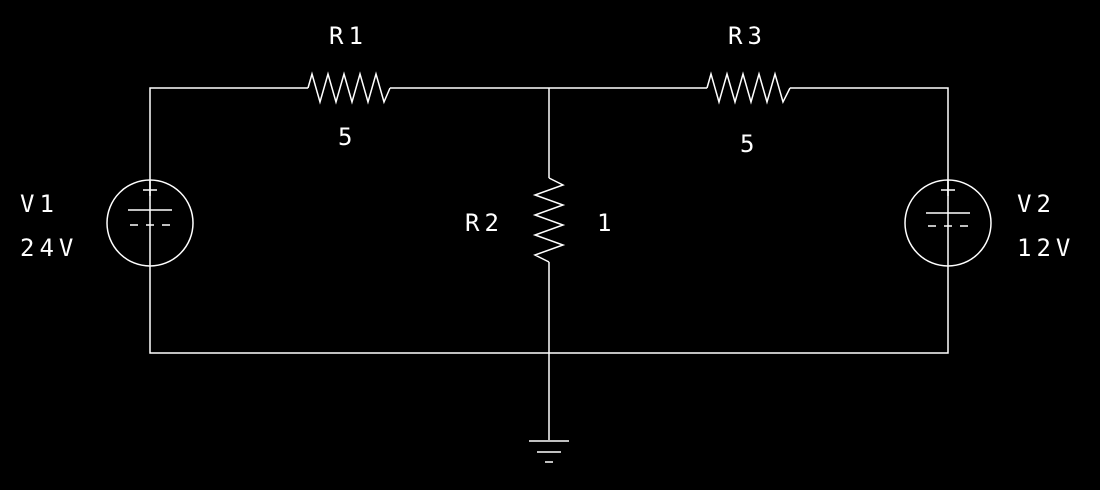 The image size is (1100, 490). I want to click on r2-name-label: R2, so click(484, 223).